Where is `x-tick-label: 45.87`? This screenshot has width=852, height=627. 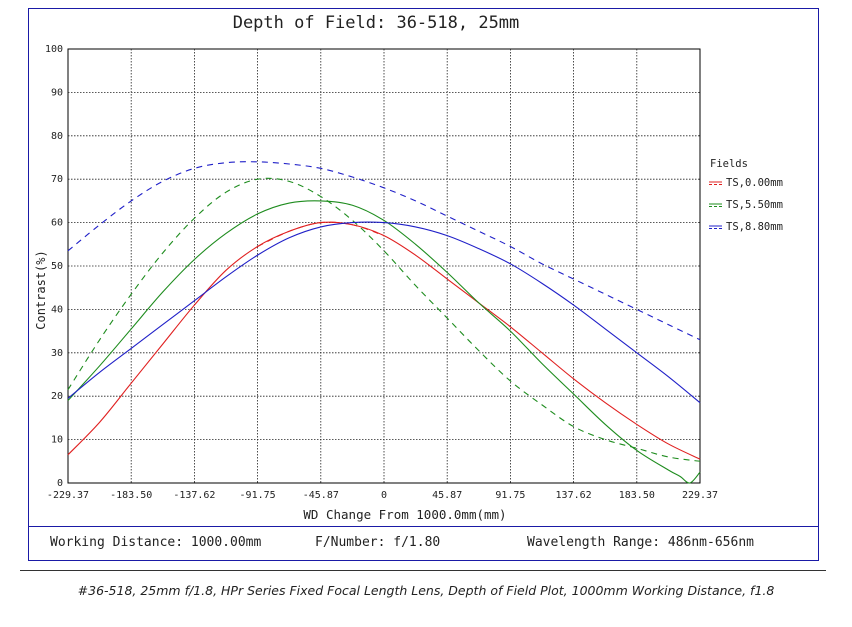
x-tick-label: 45.87 is located at coordinates (447, 495).